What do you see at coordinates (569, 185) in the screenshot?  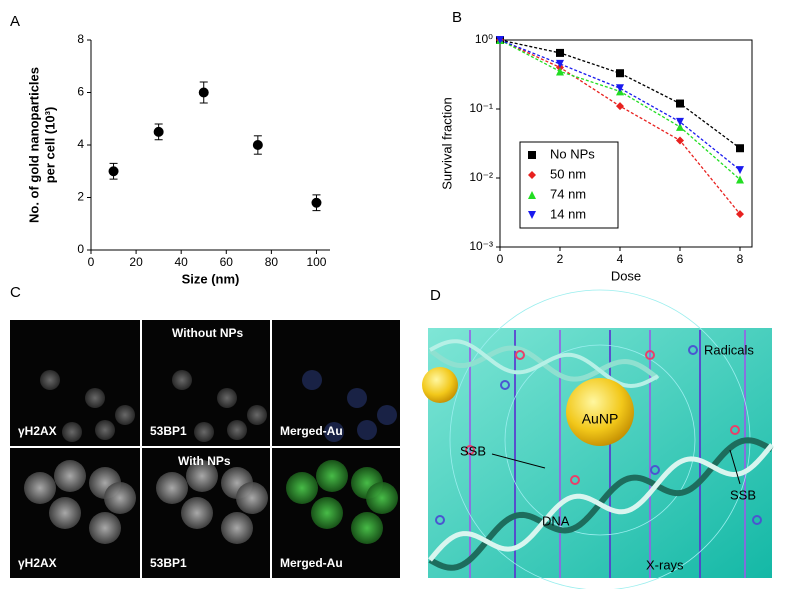 I see `legend-box` at bounding box center [569, 185].